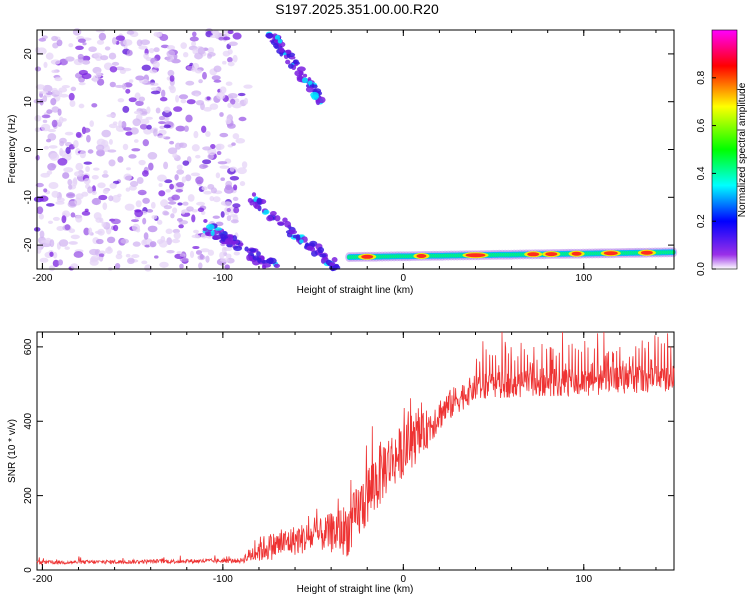 This screenshot has height=600, width=750. Describe the element at coordinates (12, 149) in the screenshot. I see `spectrogram-y-axis-label: Frequency (Hz)` at that location.